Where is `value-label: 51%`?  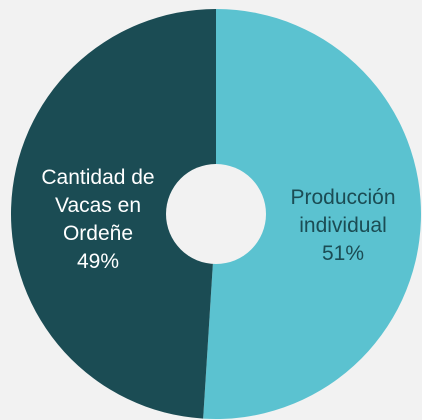 value-label: 51% is located at coordinates (343, 253).